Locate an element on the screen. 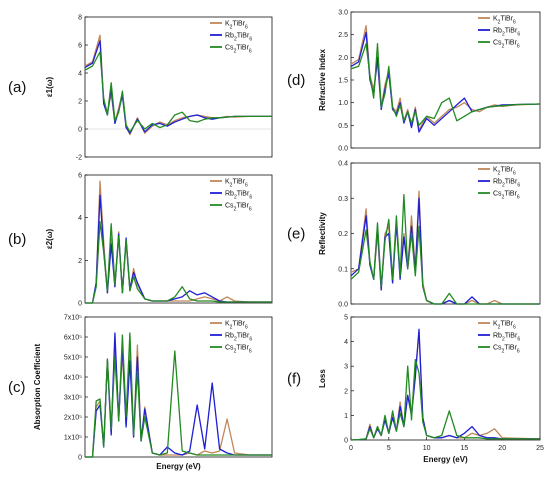 The image size is (550, 485). y-tick-label: 0.4 is located at coordinates (343, 164).